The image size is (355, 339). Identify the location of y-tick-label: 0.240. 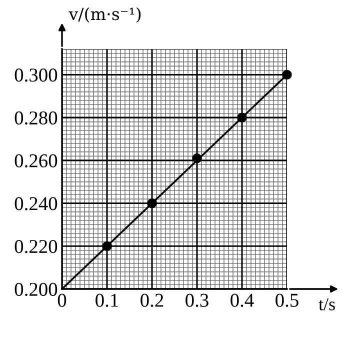
(36, 203).